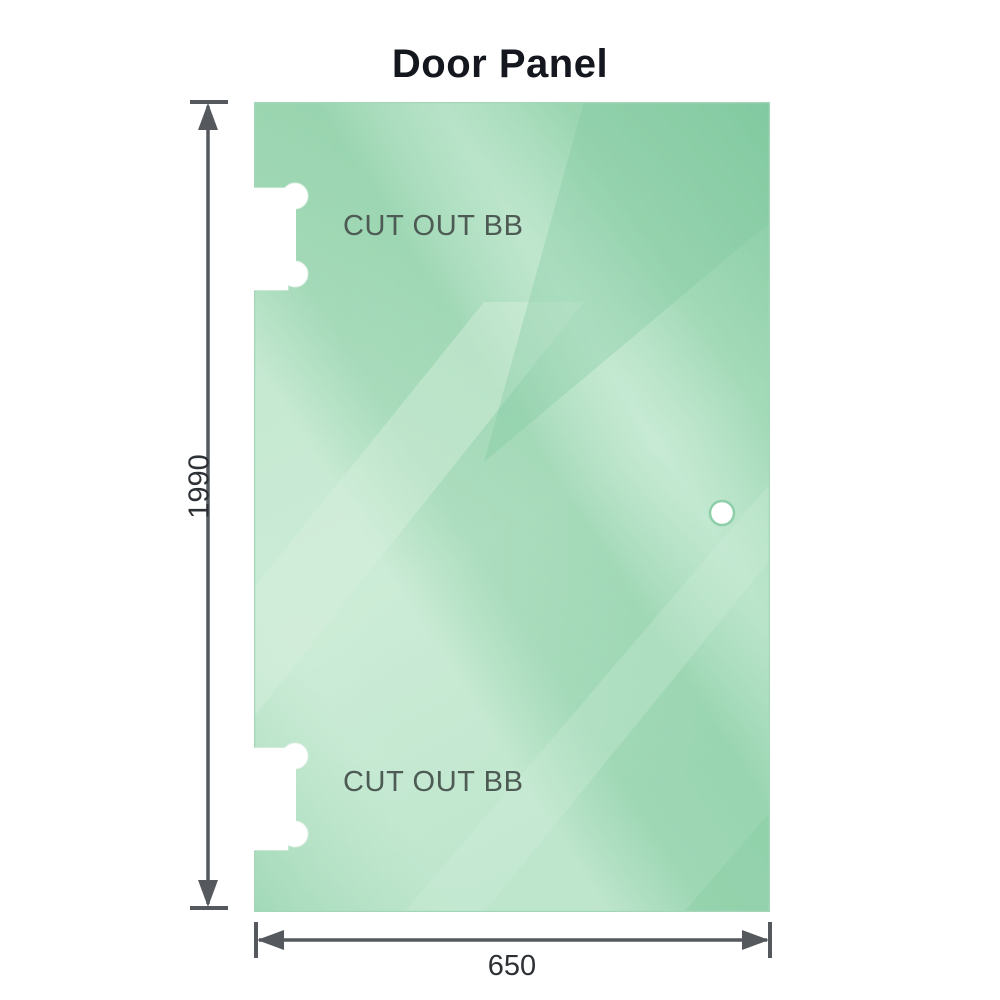  I want to click on arrowhead-left, so click(270, 940).